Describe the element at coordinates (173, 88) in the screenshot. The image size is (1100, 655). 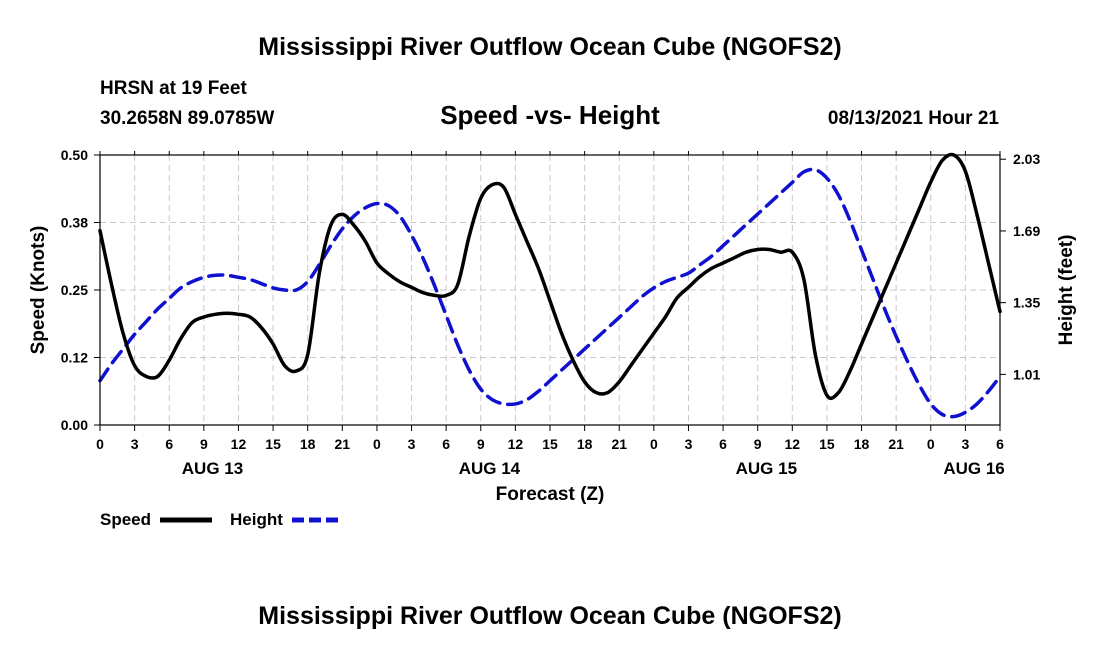
I see `station-label: HRSN at 19 Feet` at that location.